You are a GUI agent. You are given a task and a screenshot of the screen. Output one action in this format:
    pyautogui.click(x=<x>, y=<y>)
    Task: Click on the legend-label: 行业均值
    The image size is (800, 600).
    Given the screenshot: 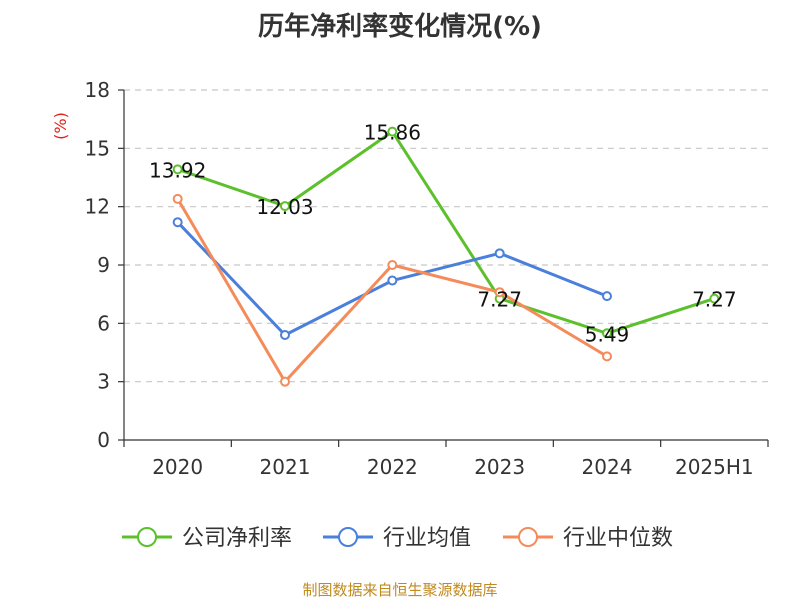 What is the action you would take?
    pyautogui.click(x=427, y=538)
    